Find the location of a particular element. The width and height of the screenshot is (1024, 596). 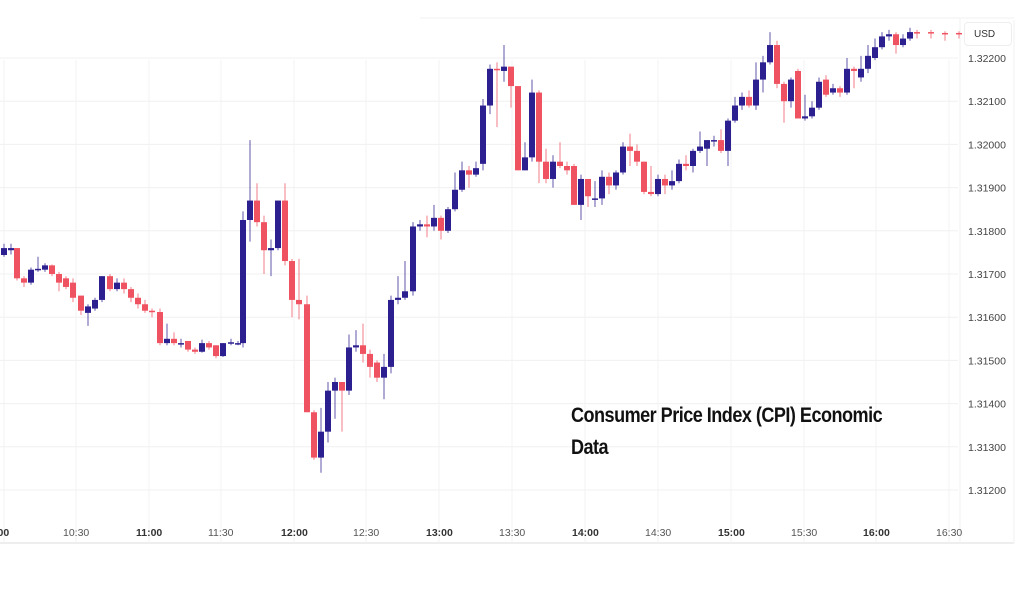

currency-label: USD is located at coordinates (988, 34).